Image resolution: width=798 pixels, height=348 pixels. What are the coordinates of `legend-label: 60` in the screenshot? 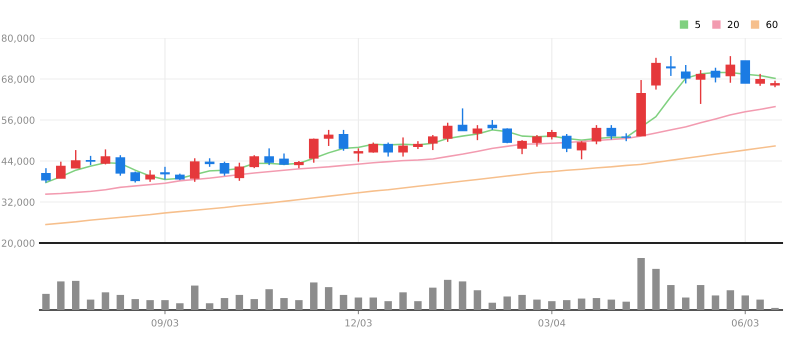 It's located at (772, 24).